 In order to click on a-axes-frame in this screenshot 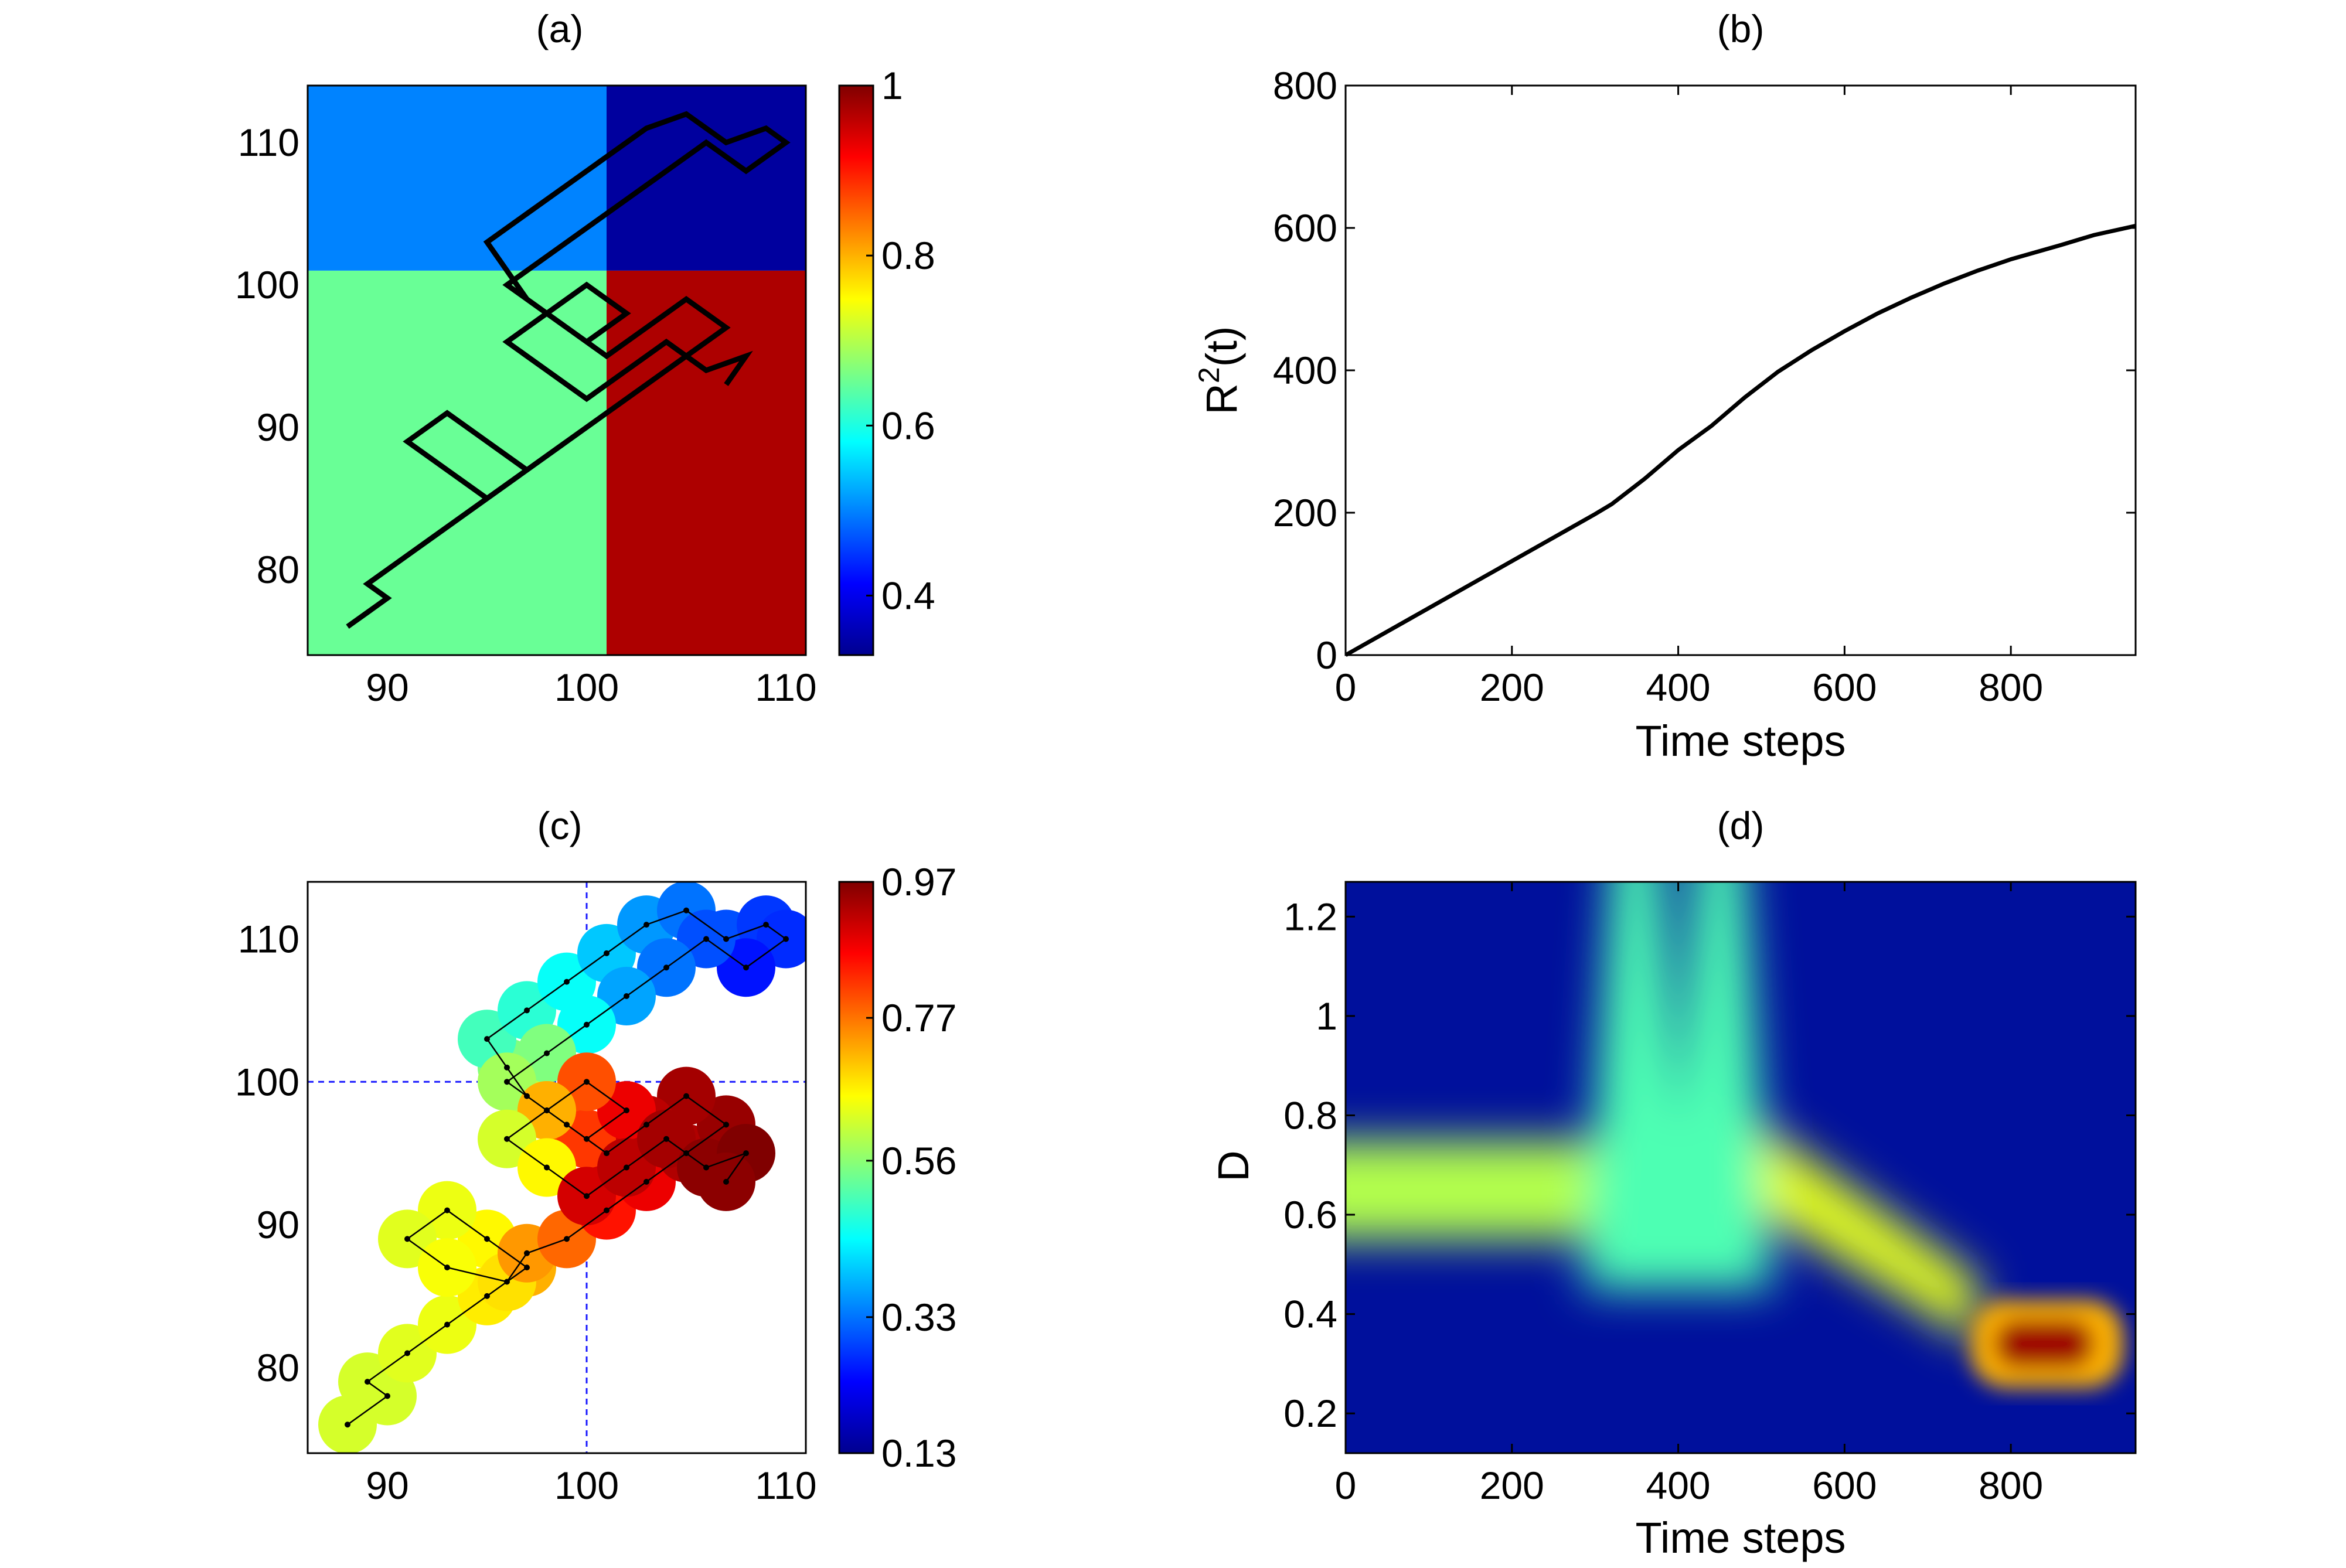, I will do `click(557, 370)`.